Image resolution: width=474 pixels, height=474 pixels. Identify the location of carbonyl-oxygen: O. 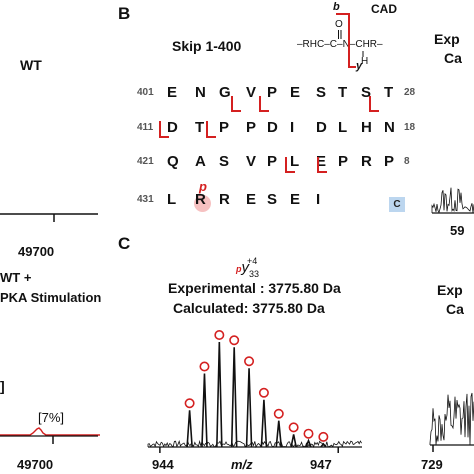
(339, 24).